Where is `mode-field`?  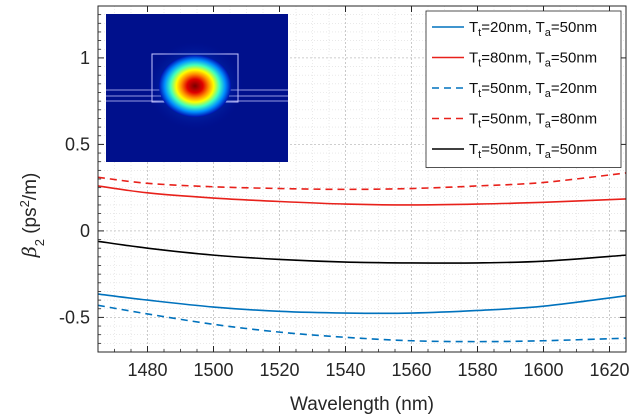 mode-field is located at coordinates (195, 86).